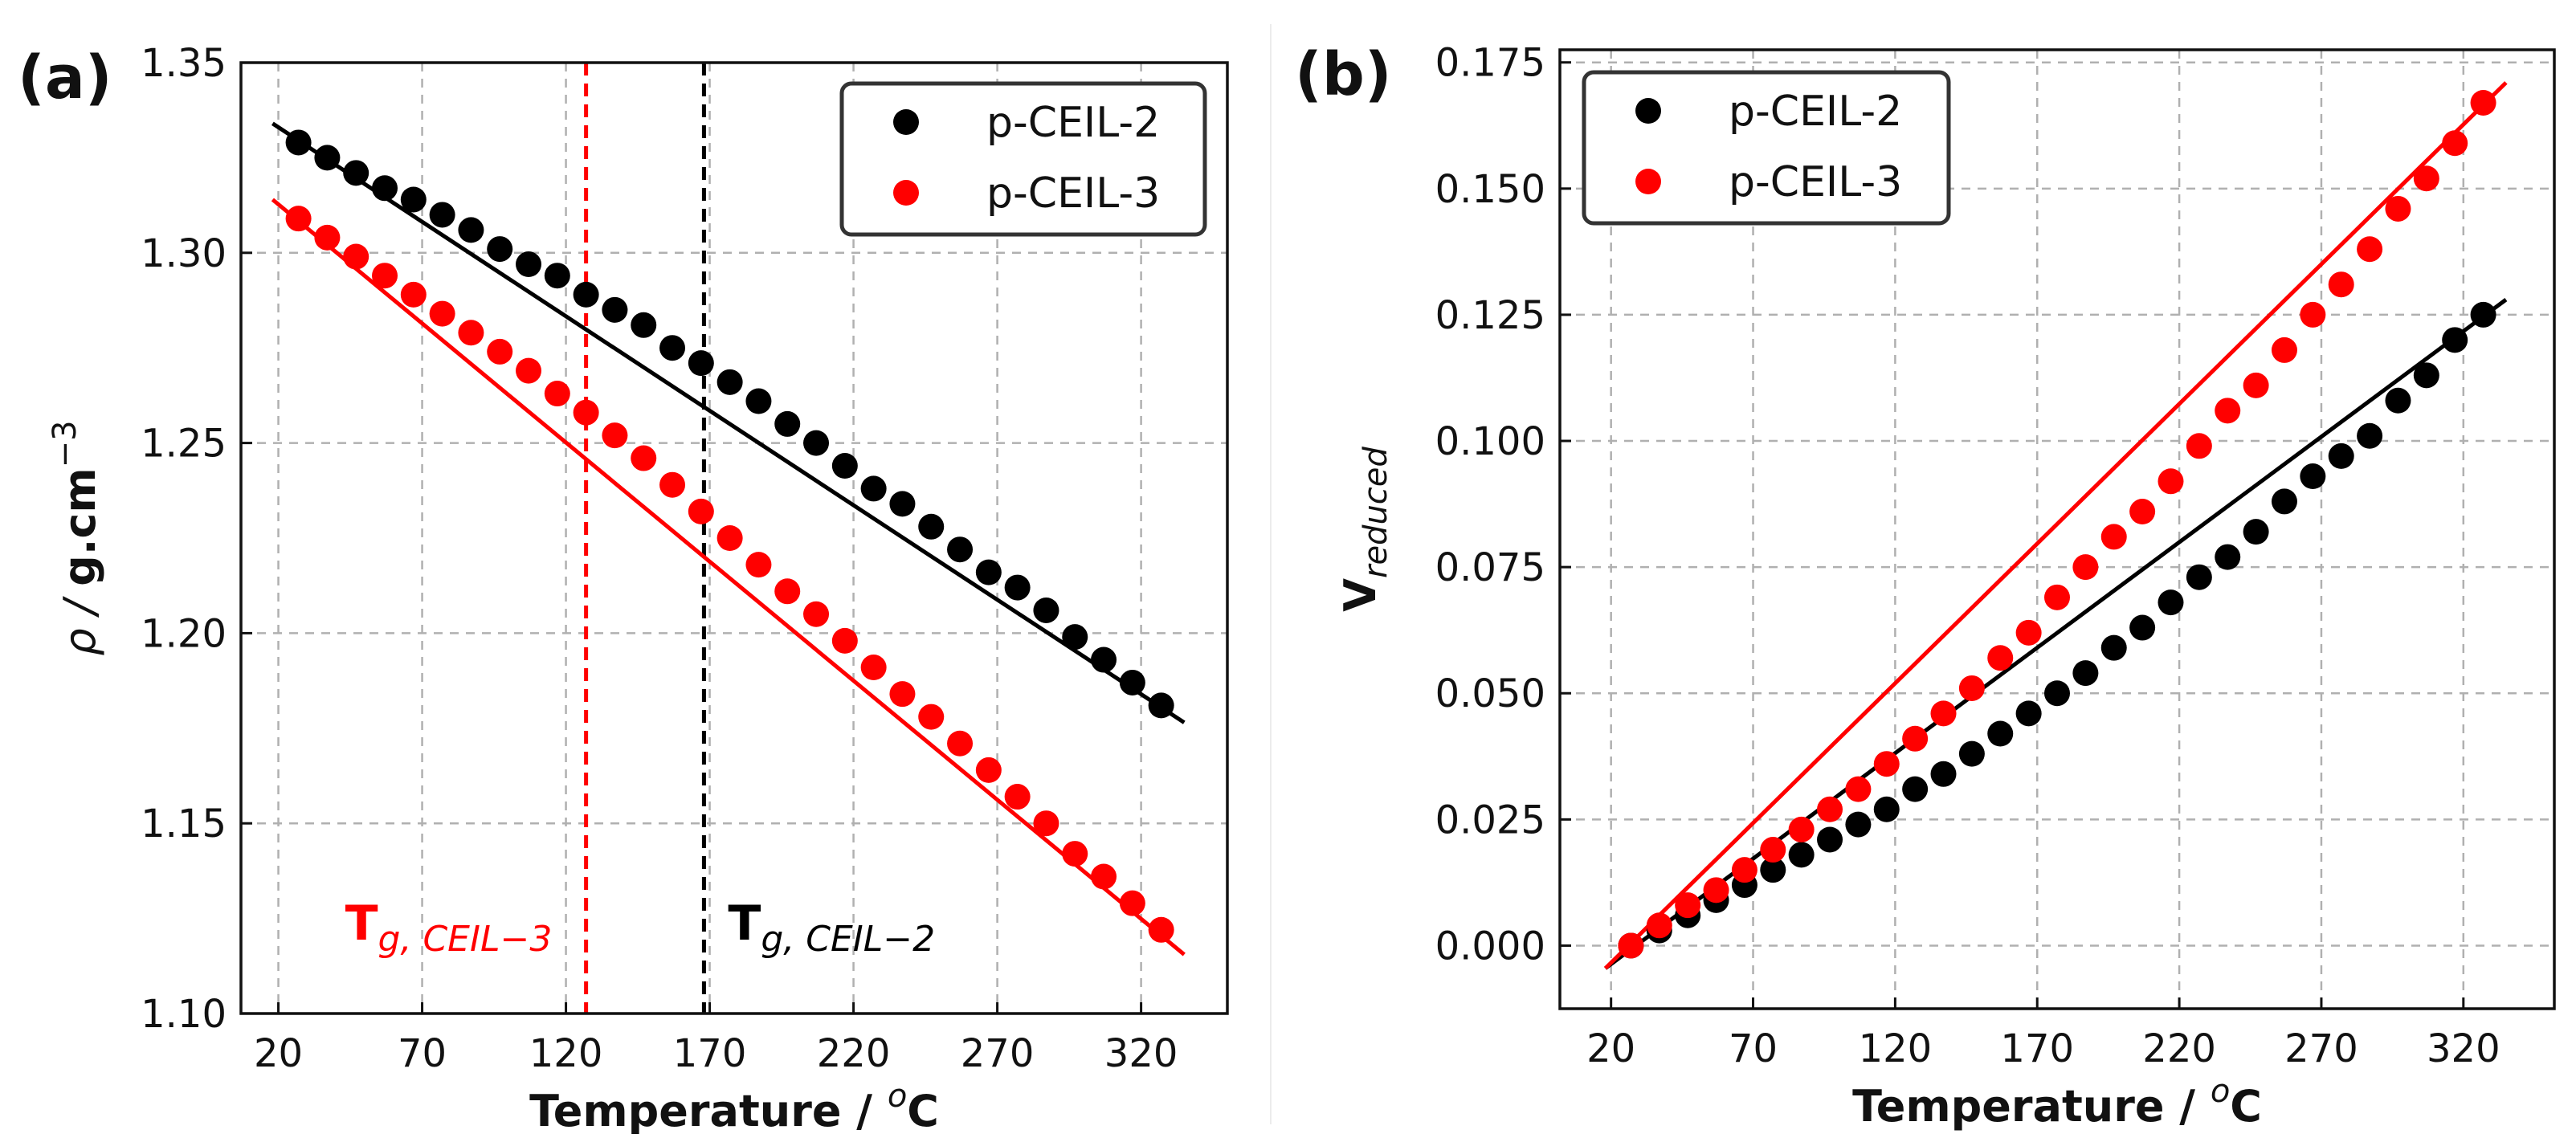 The width and height of the screenshot is (2576, 1138). Describe the element at coordinates (1815, 182) in the screenshot. I see `chart-b-legend-label-1: p-CEIL-3` at that location.